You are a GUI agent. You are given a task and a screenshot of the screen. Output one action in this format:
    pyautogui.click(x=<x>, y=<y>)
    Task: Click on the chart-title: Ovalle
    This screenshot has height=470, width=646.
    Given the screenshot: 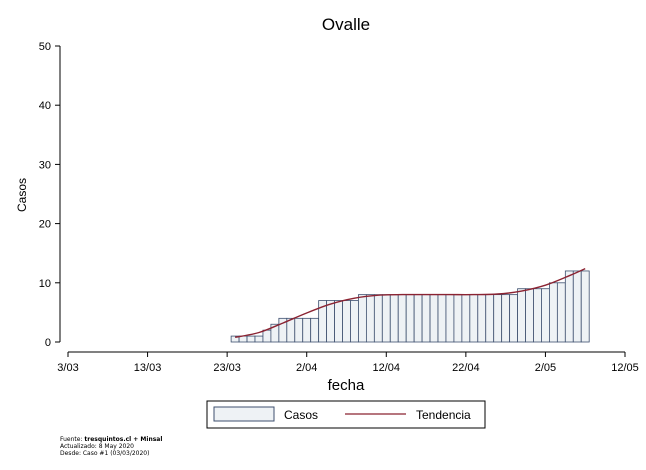 What is the action you would take?
    pyautogui.click(x=346, y=24)
    